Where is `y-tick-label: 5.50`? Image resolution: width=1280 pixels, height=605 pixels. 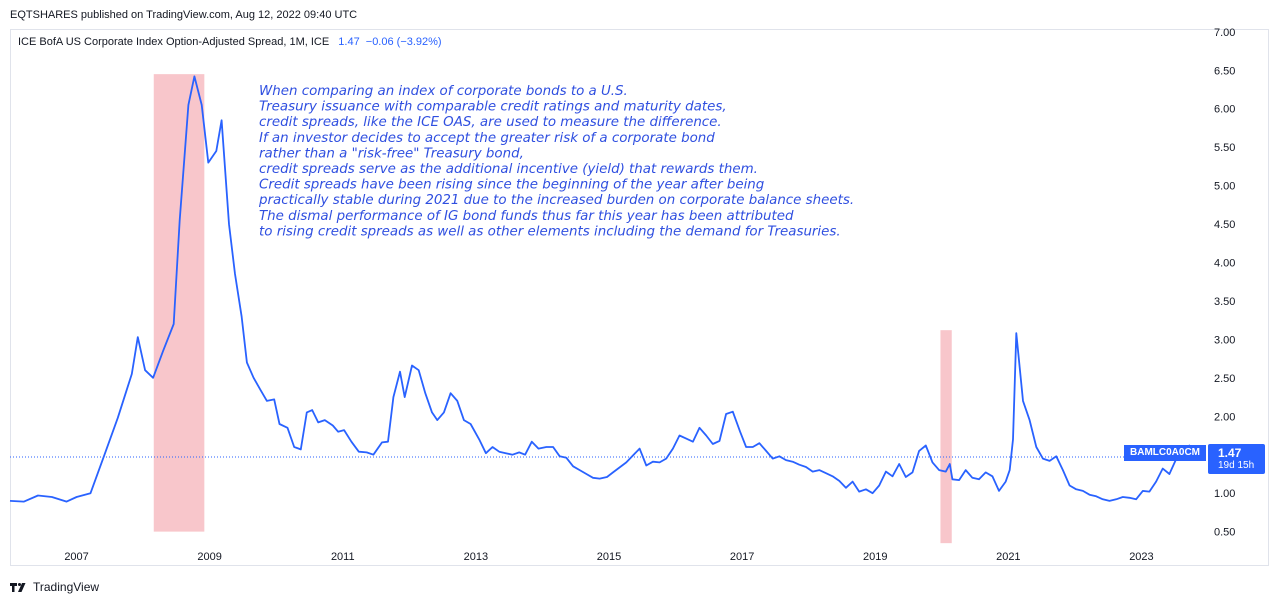
y-tick-label: 5.50 is located at coordinates (1224, 148).